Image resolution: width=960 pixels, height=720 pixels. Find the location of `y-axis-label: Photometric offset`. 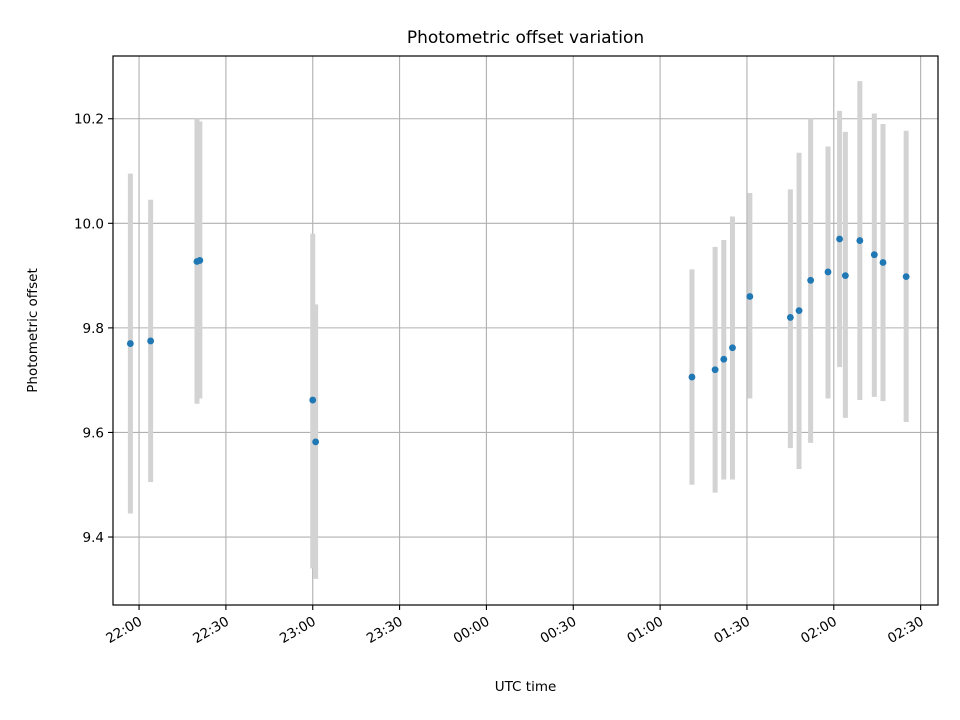

y-axis-label: Photometric offset is located at coordinates (33, 330).